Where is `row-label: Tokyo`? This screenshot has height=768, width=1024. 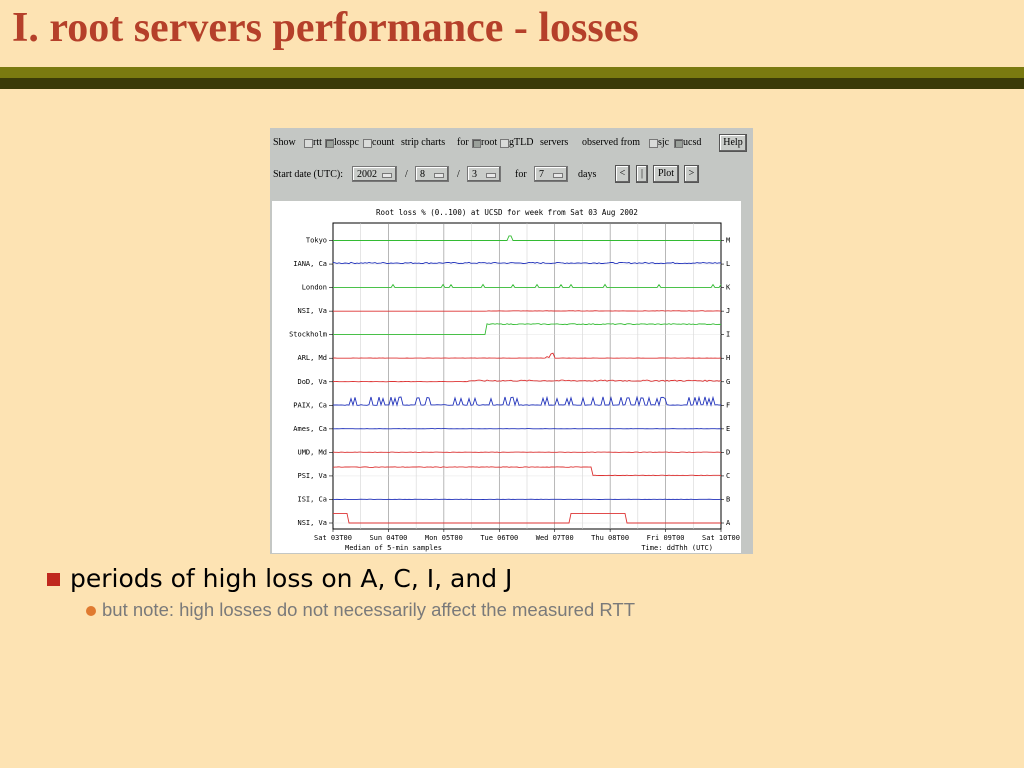 row-label: Tokyo is located at coordinates (316, 241).